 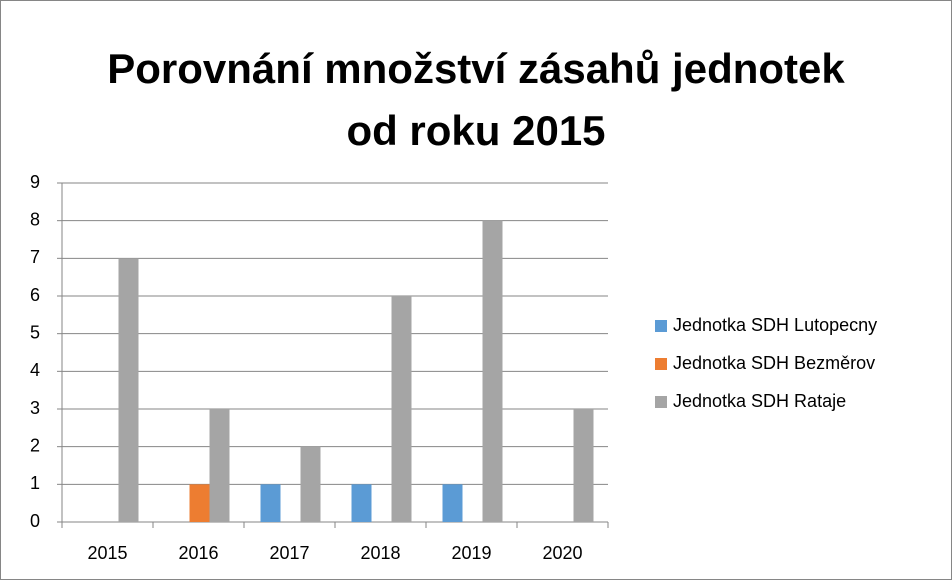 What do you see at coordinates (107, 553) in the screenshot?
I see `x-tick-label: 2015` at bounding box center [107, 553].